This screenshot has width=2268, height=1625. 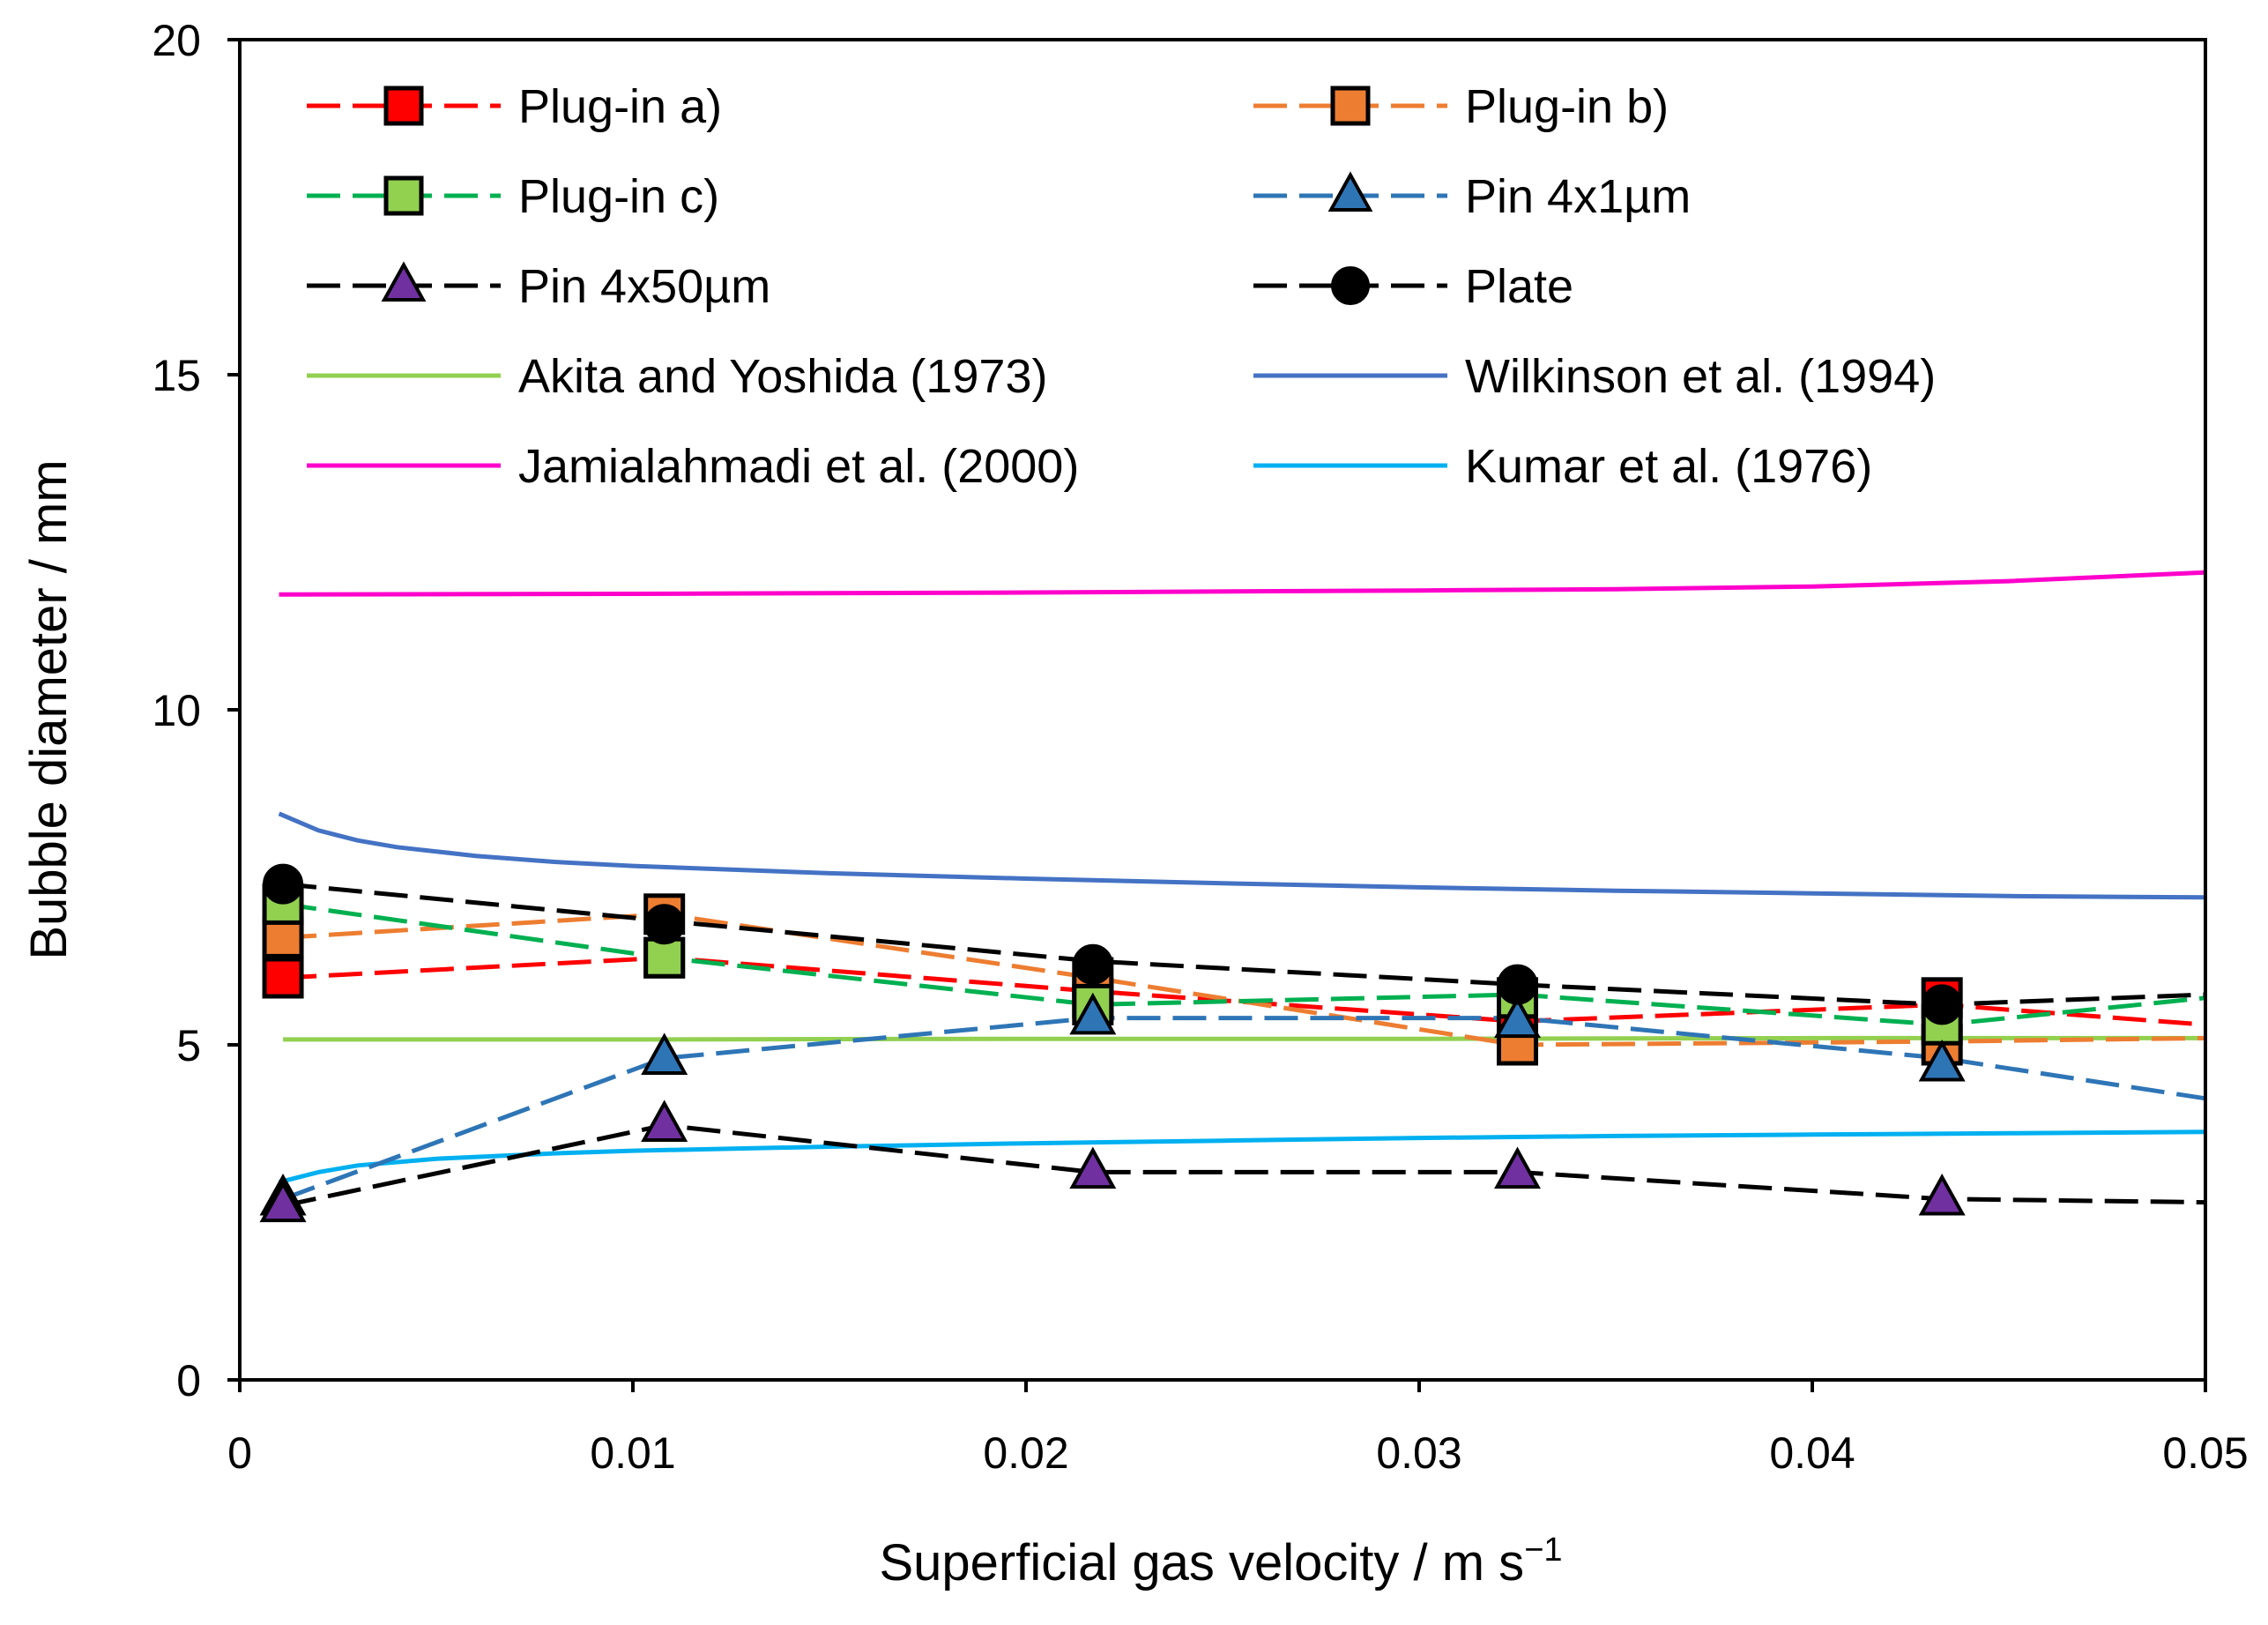 What do you see at coordinates (513, 196) in the screenshot?
I see `legend-item-plug-in-c: Plug-in c)` at bounding box center [513, 196].